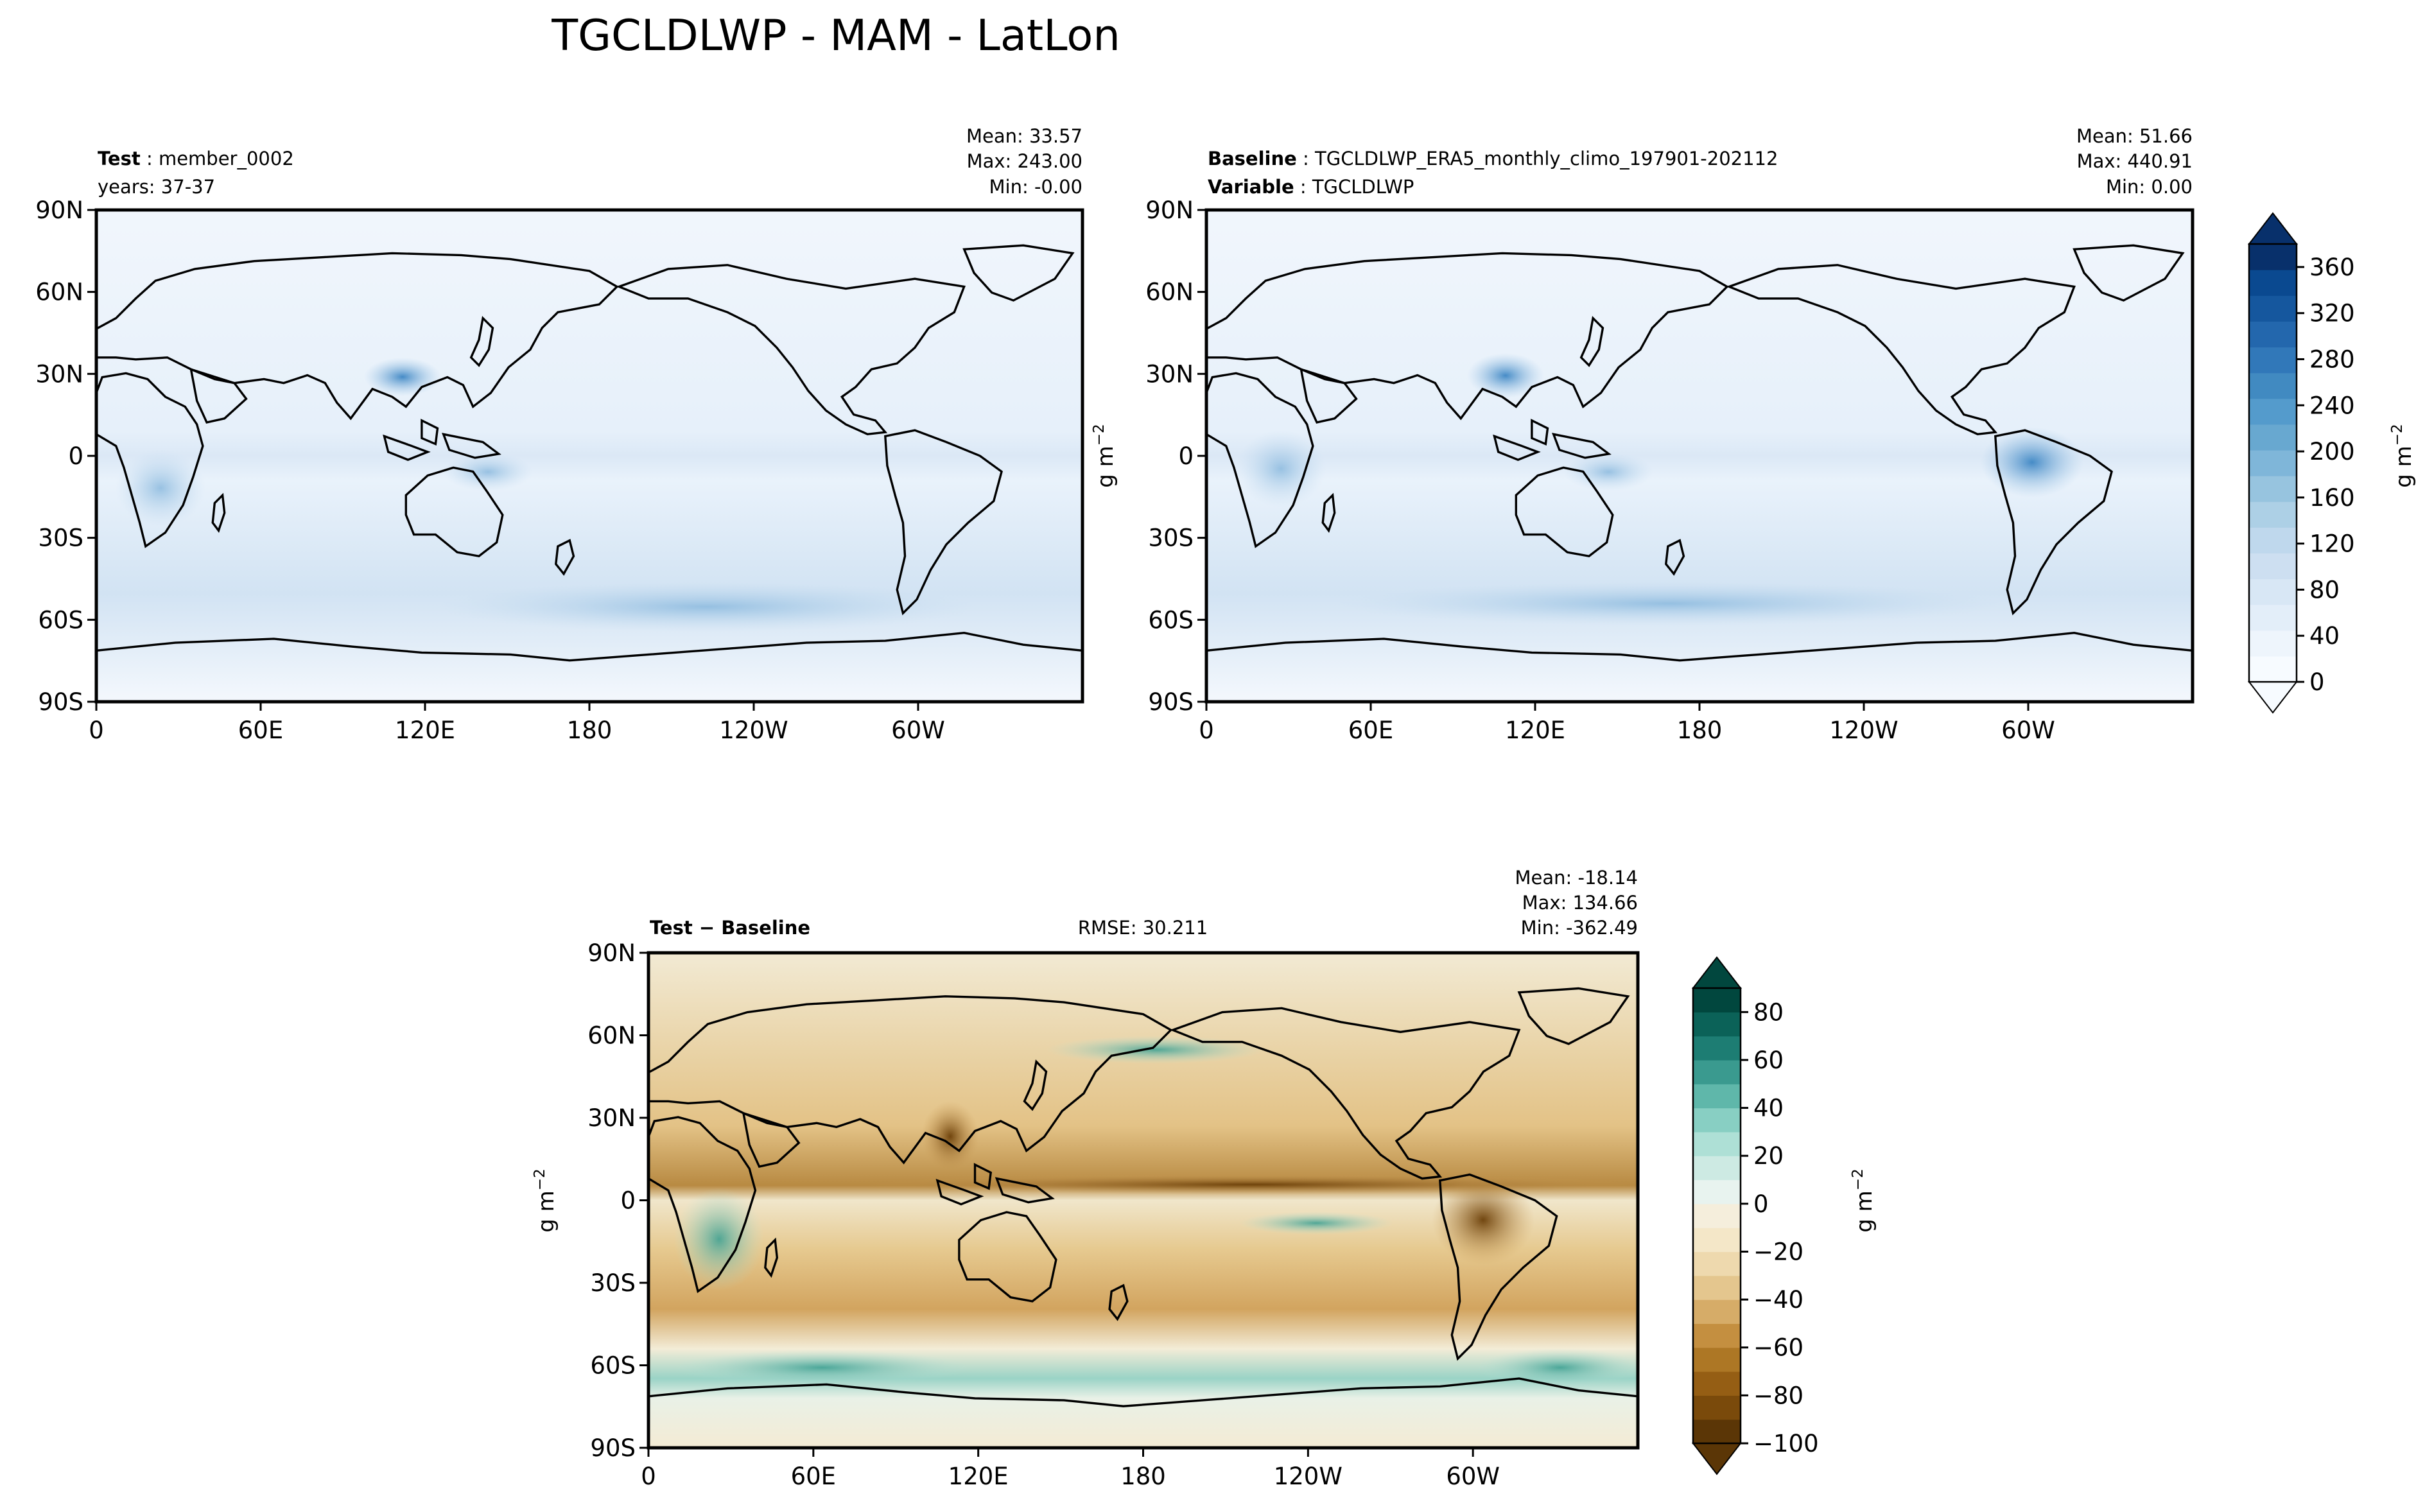  Describe the element at coordinates (2273, 697) in the screenshot. I see `colorbar-main-extend-min` at that location.